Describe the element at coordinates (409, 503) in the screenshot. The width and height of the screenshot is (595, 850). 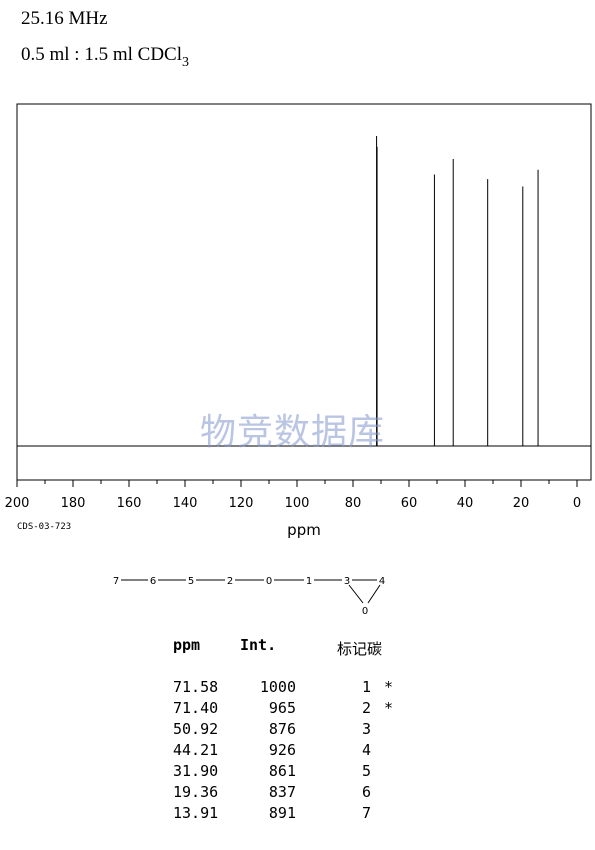
I see `tick-label: 60` at that location.